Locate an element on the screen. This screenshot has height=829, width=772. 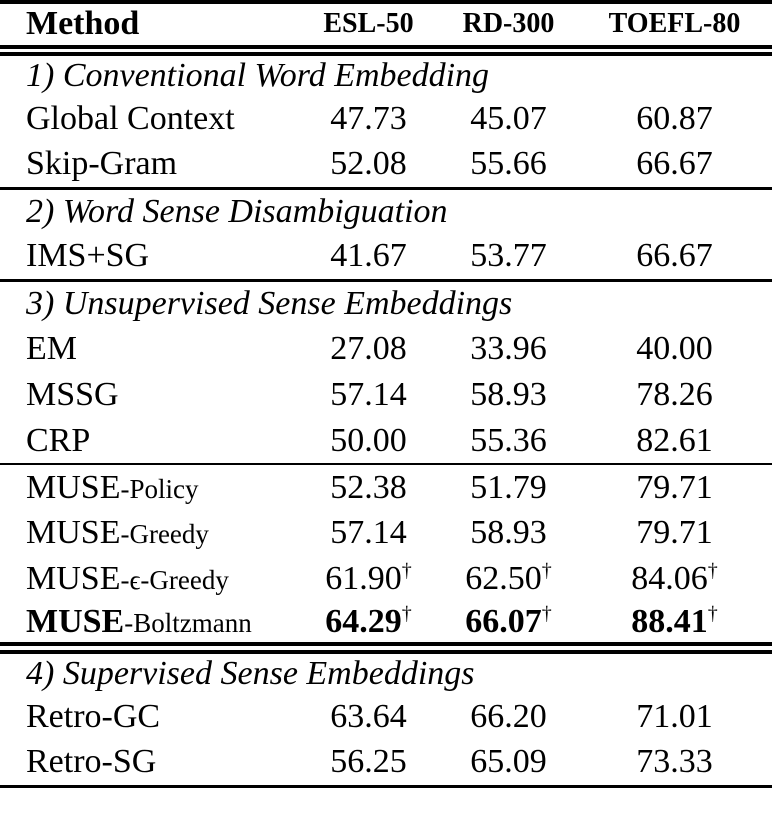
score-value: 52.38 is located at coordinates (368, 487).